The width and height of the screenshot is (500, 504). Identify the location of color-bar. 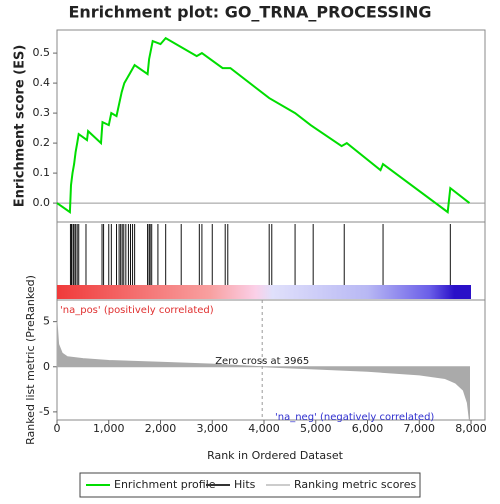
(264, 292).